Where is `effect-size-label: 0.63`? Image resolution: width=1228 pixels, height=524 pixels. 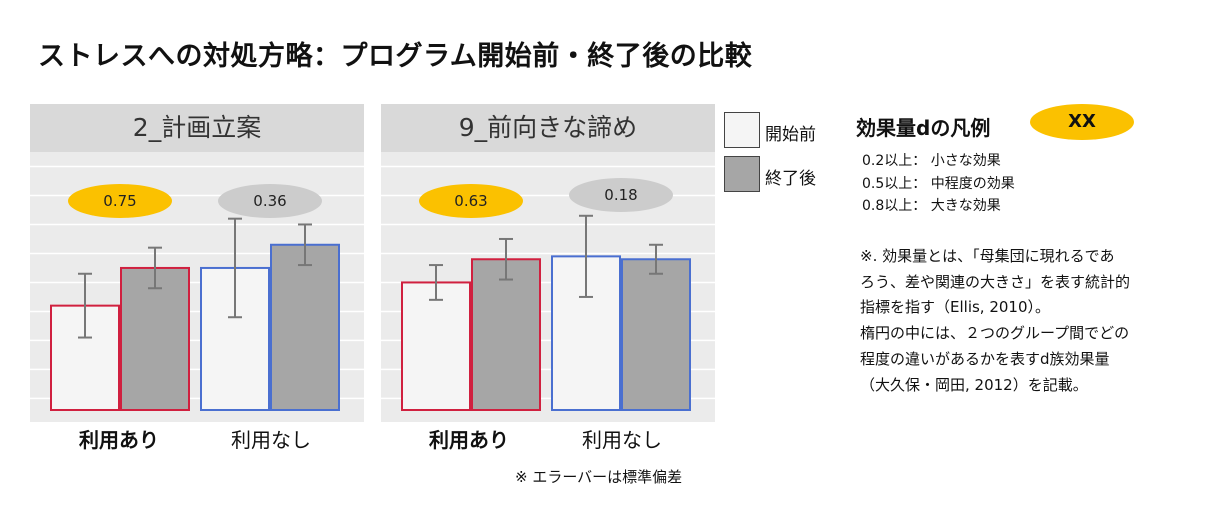 effect-size-label: 0.63 is located at coordinates (470, 201).